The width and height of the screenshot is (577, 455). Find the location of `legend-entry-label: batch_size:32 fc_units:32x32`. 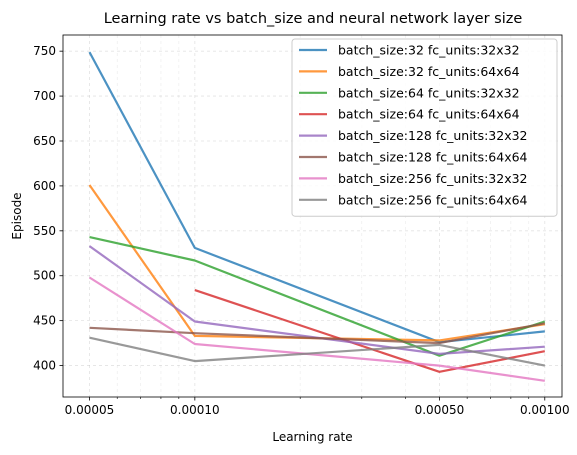

legend-entry-label: batch_size:32 fc_units:32x32 is located at coordinates (429, 50).